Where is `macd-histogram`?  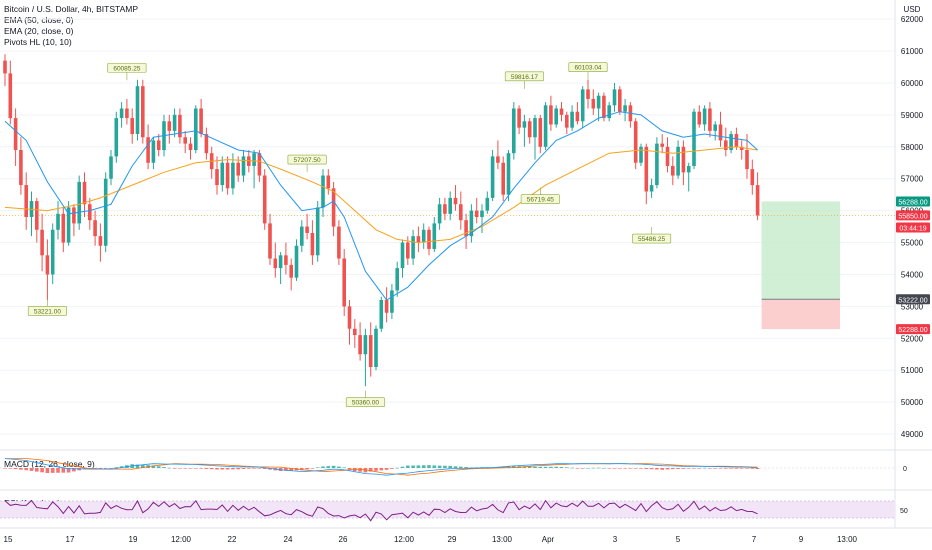 macd-histogram is located at coordinates (381, 468).